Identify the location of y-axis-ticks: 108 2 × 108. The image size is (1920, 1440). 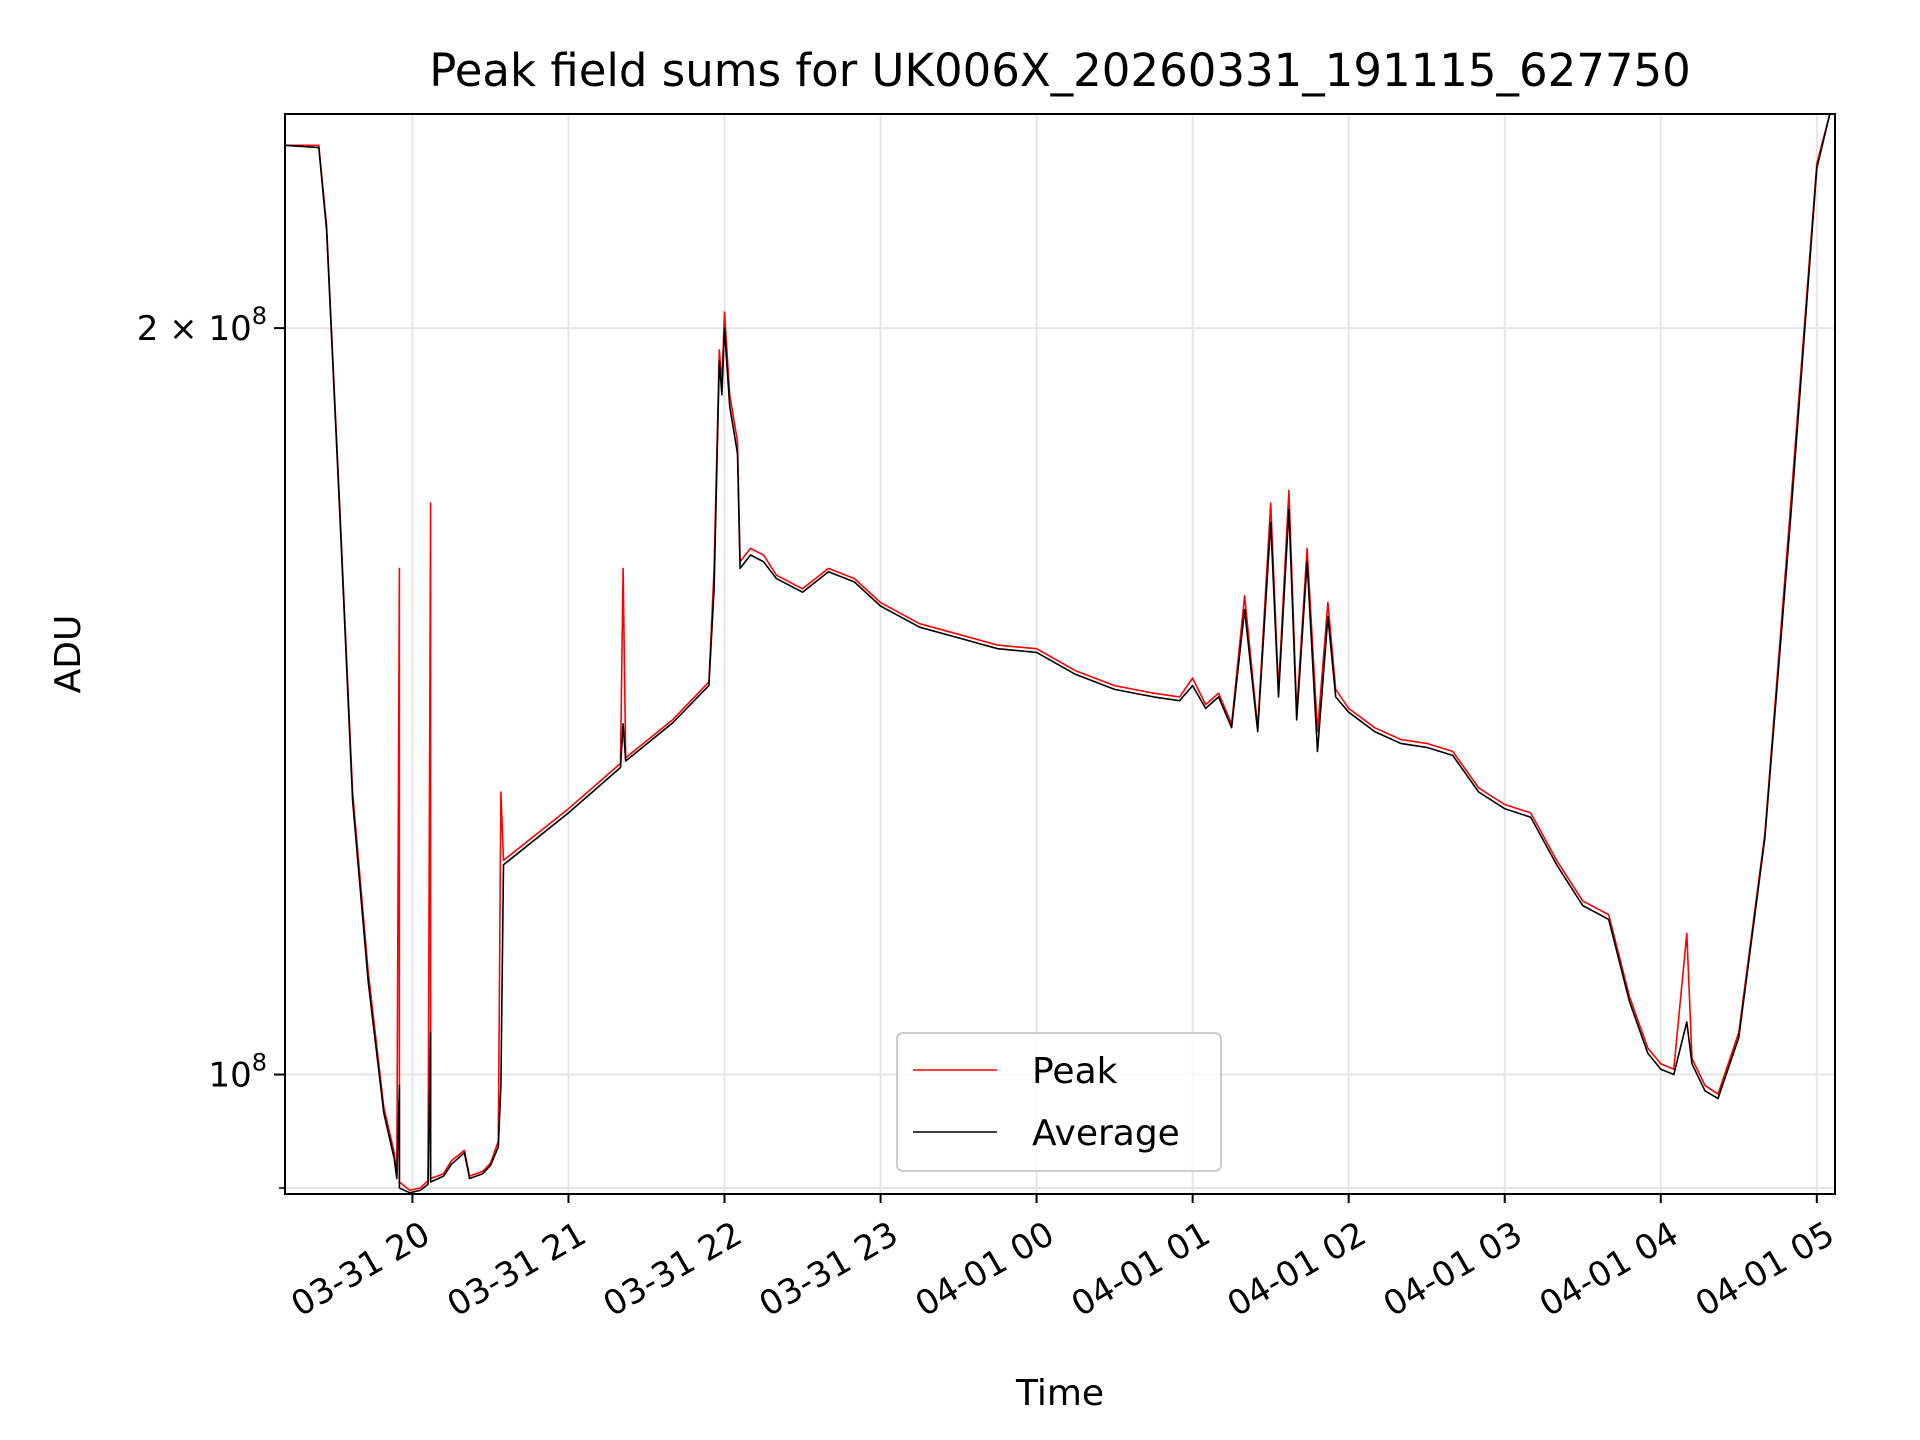
(211, 745).